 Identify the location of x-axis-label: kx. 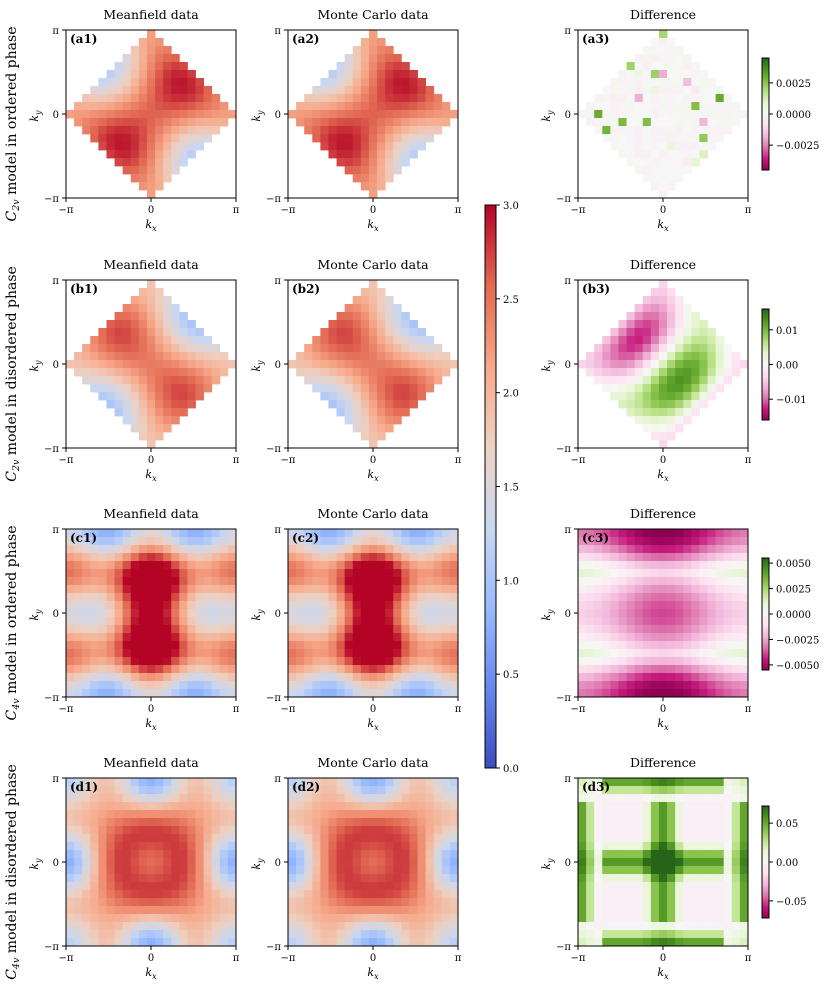
(663, 724).